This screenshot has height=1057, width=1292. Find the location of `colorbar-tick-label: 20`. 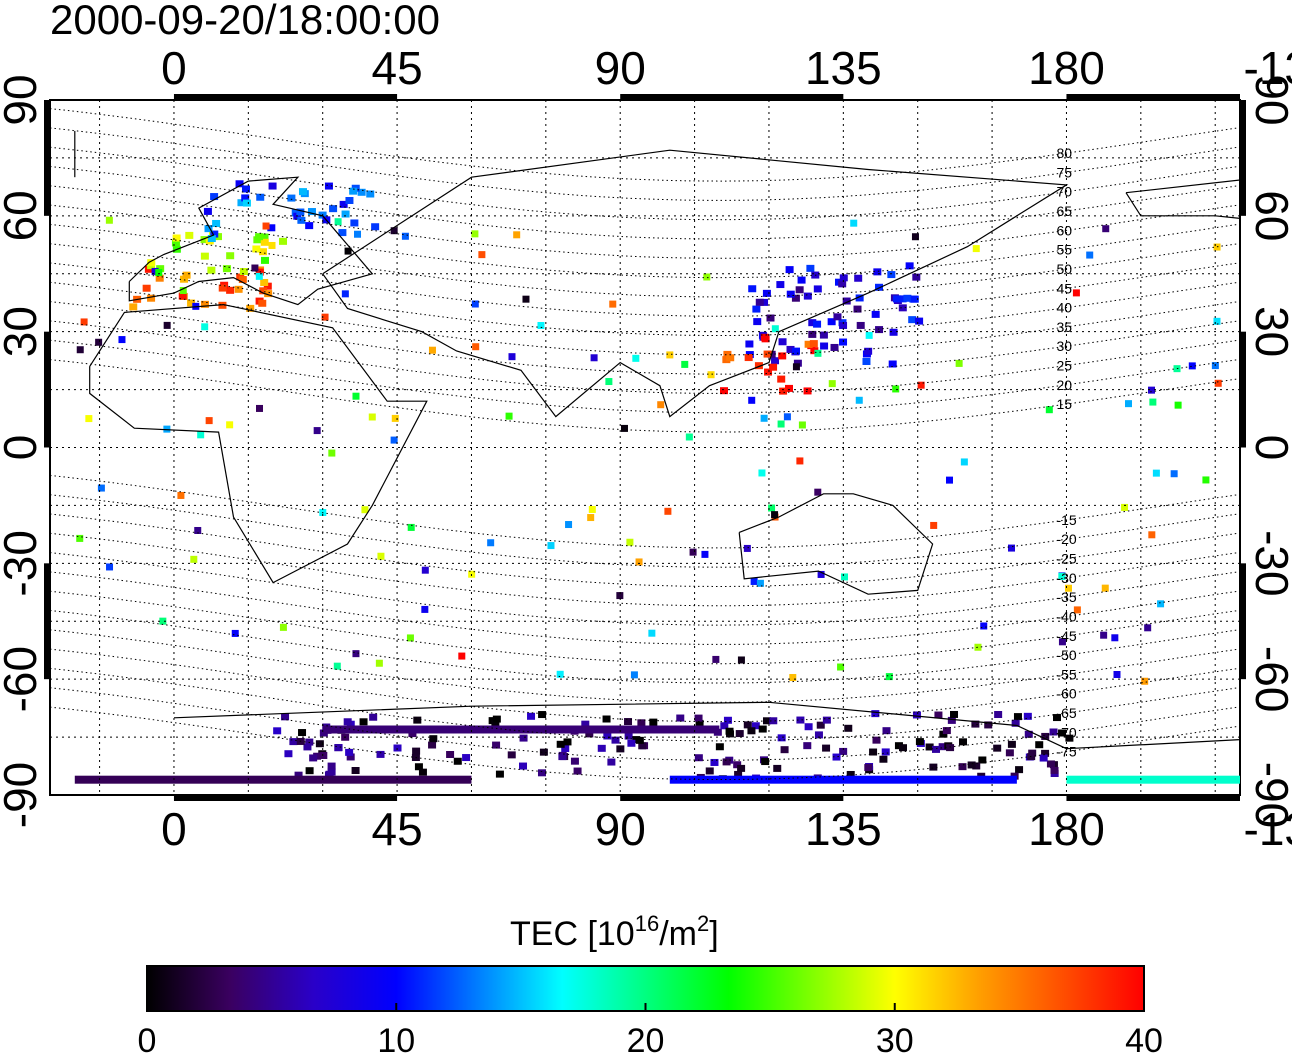

colorbar-tick-label: 20 is located at coordinates (646, 1039).